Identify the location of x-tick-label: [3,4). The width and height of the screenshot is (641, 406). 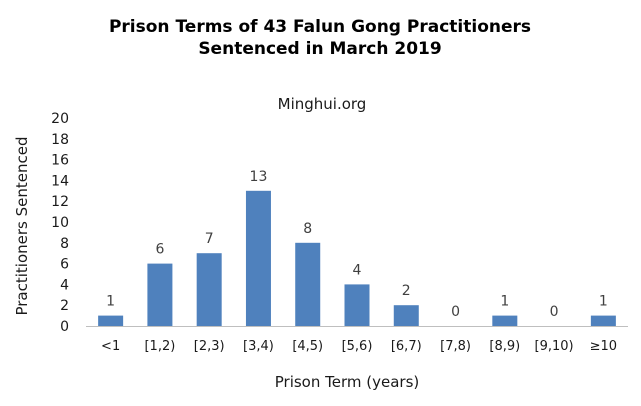
(258, 346).